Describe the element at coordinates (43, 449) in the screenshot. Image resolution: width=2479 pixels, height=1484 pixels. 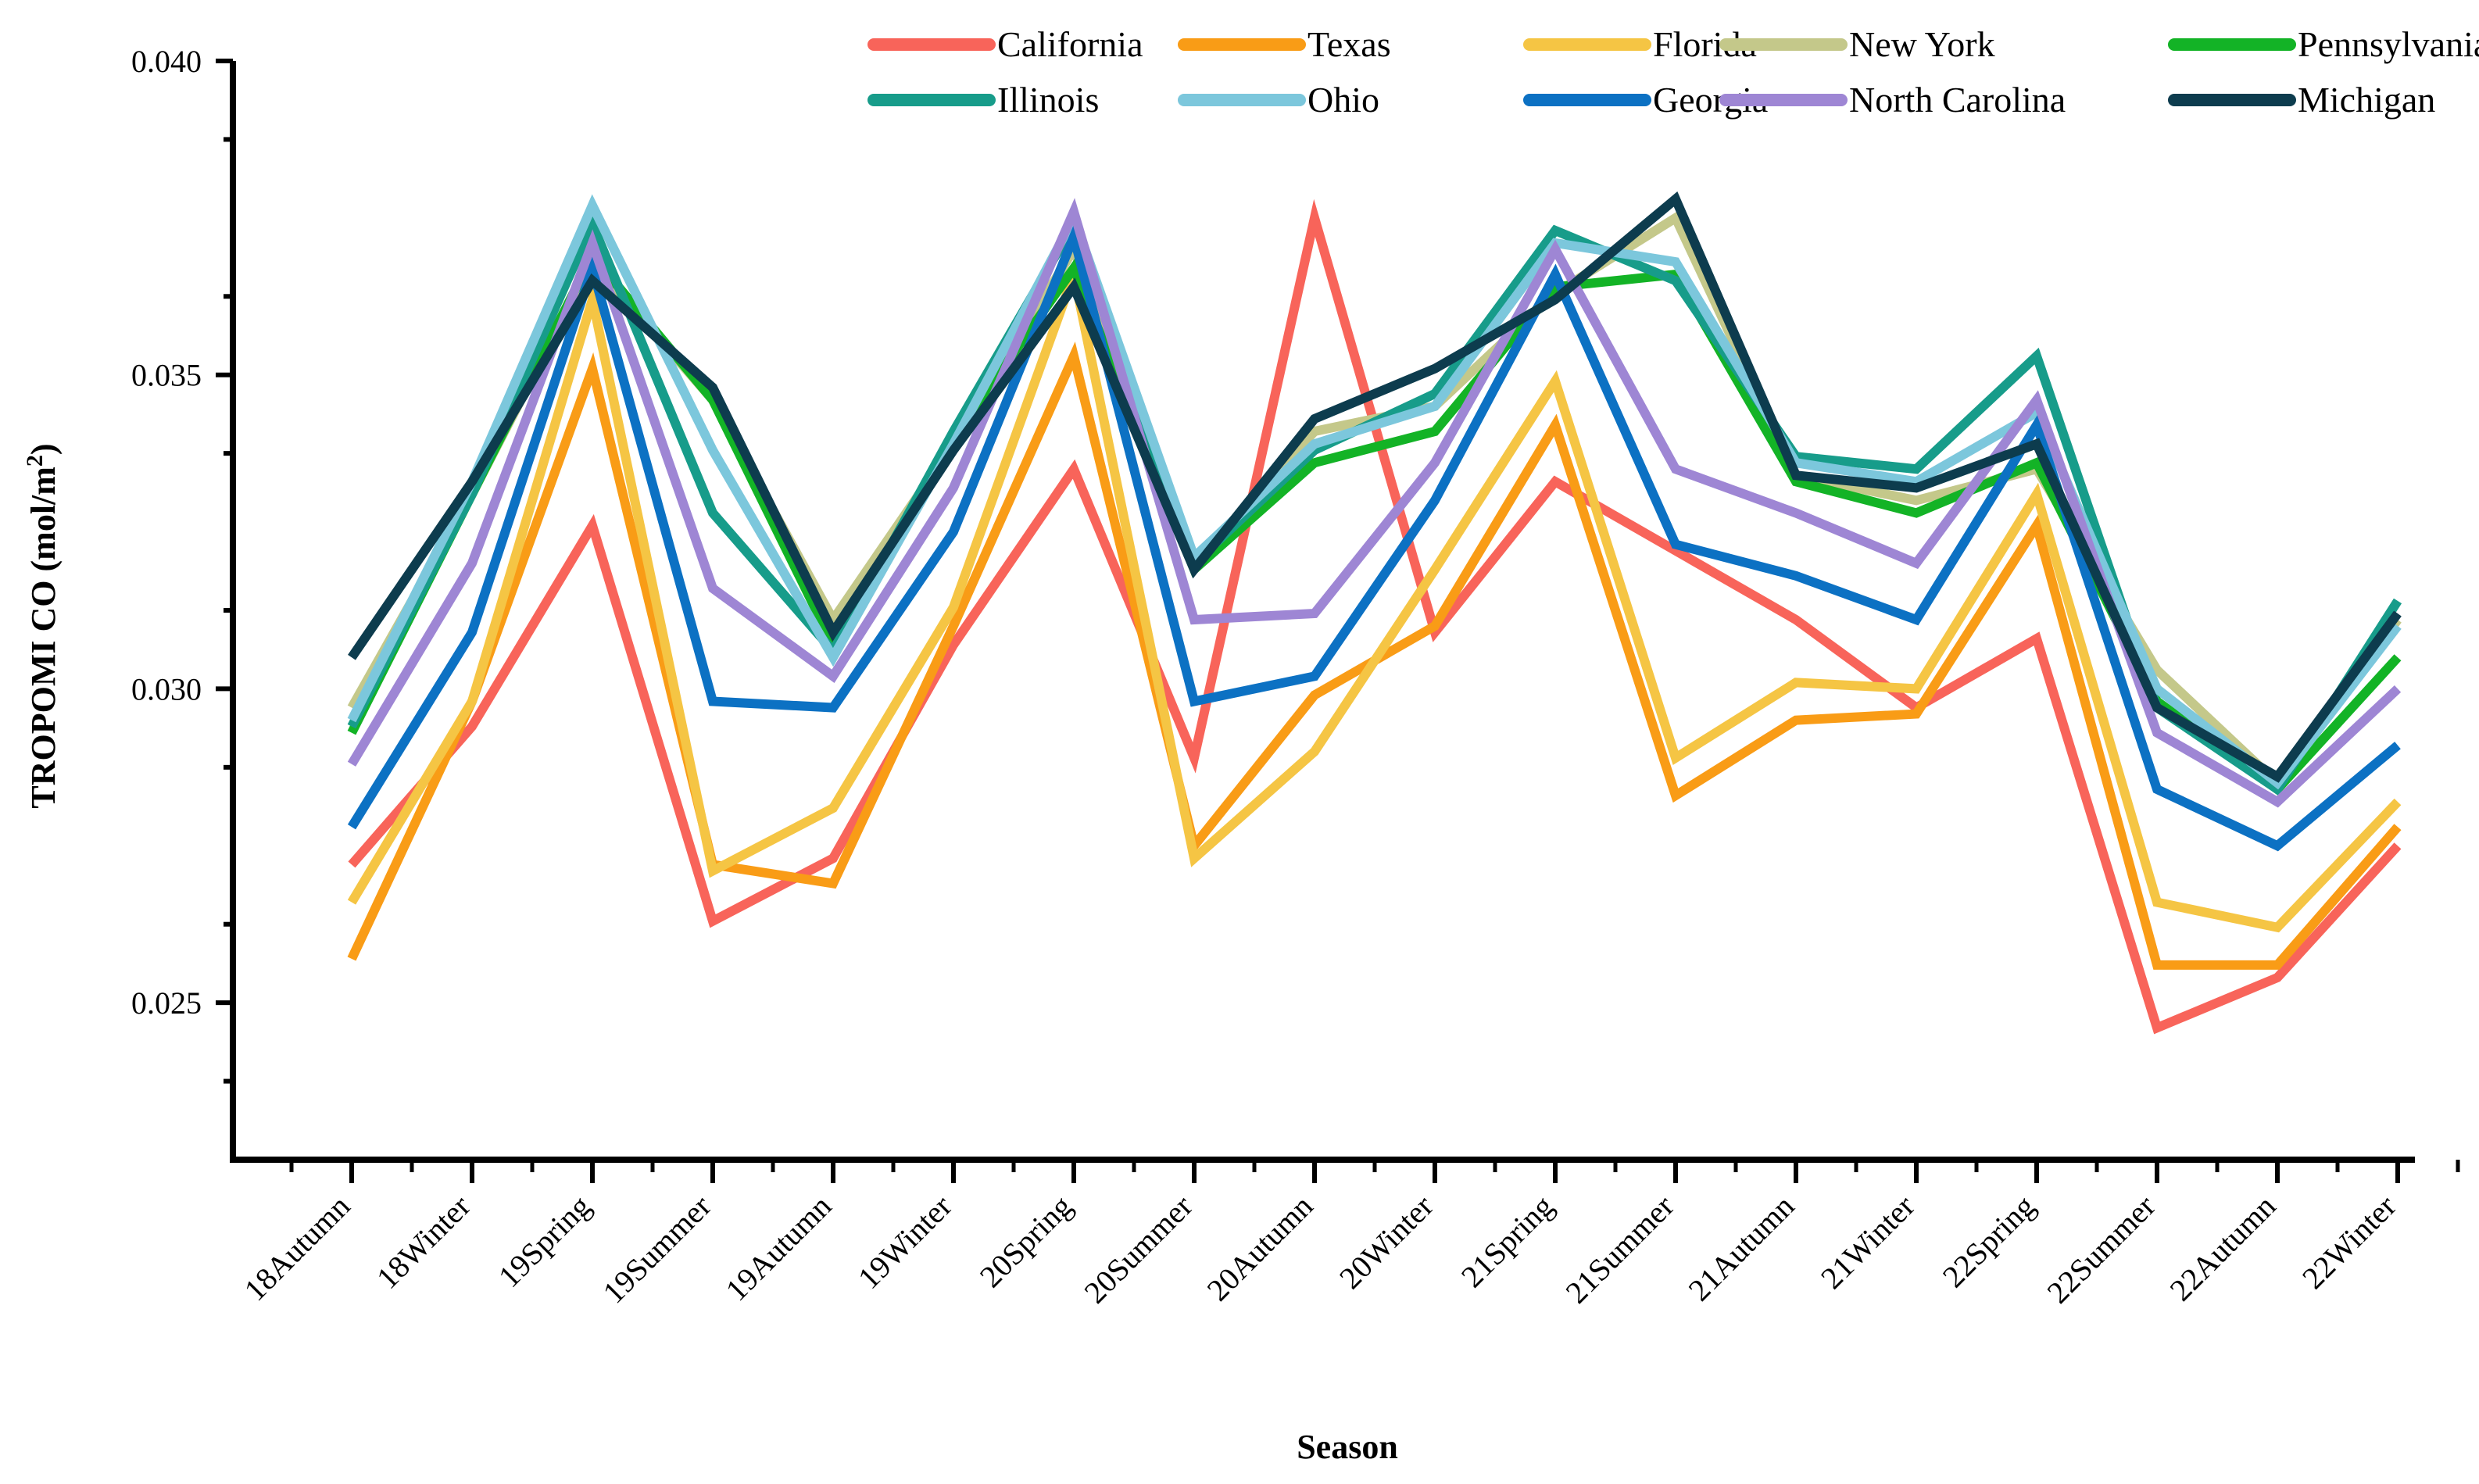
I see `y-axis-title-close: )` at that location.